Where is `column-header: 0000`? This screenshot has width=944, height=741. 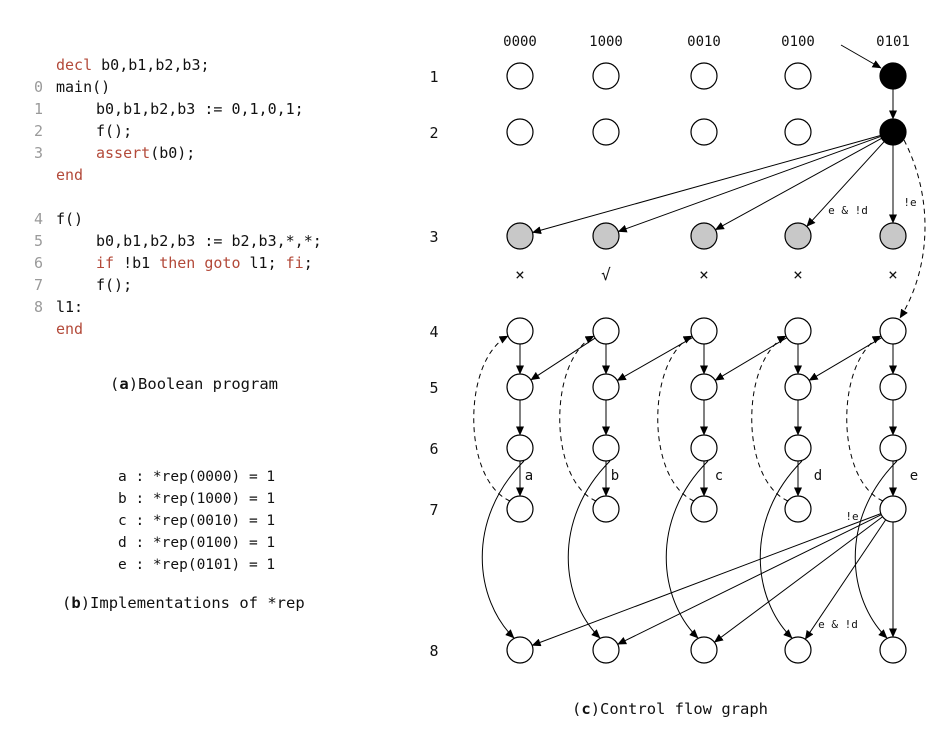 column-header: 0000 is located at coordinates (520, 42).